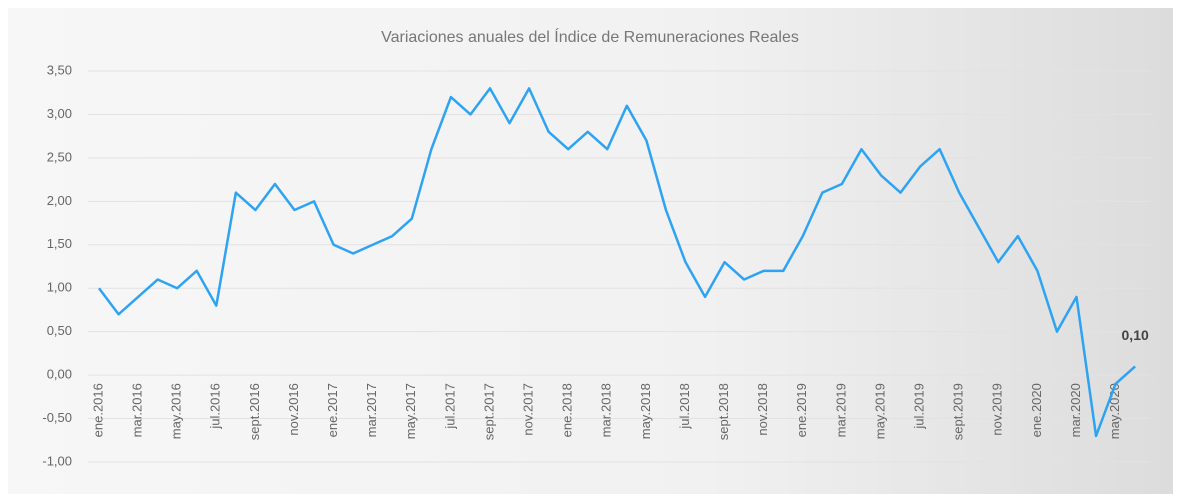  Describe the element at coordinates (919, 406) in the screenshot. I see `x-tick-label: jul.2019` at that location.